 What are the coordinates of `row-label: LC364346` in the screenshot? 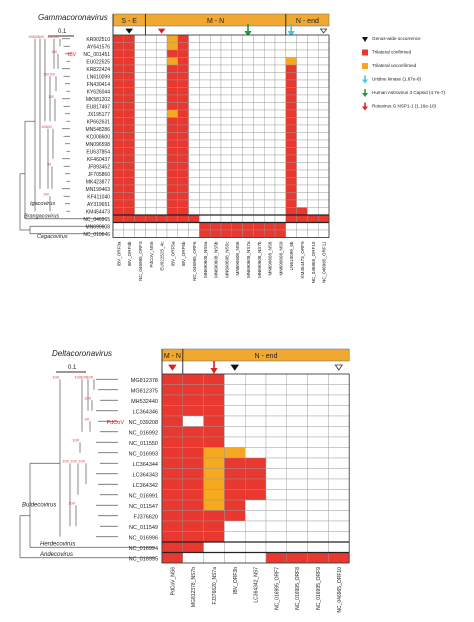 It's located at (145, 412).